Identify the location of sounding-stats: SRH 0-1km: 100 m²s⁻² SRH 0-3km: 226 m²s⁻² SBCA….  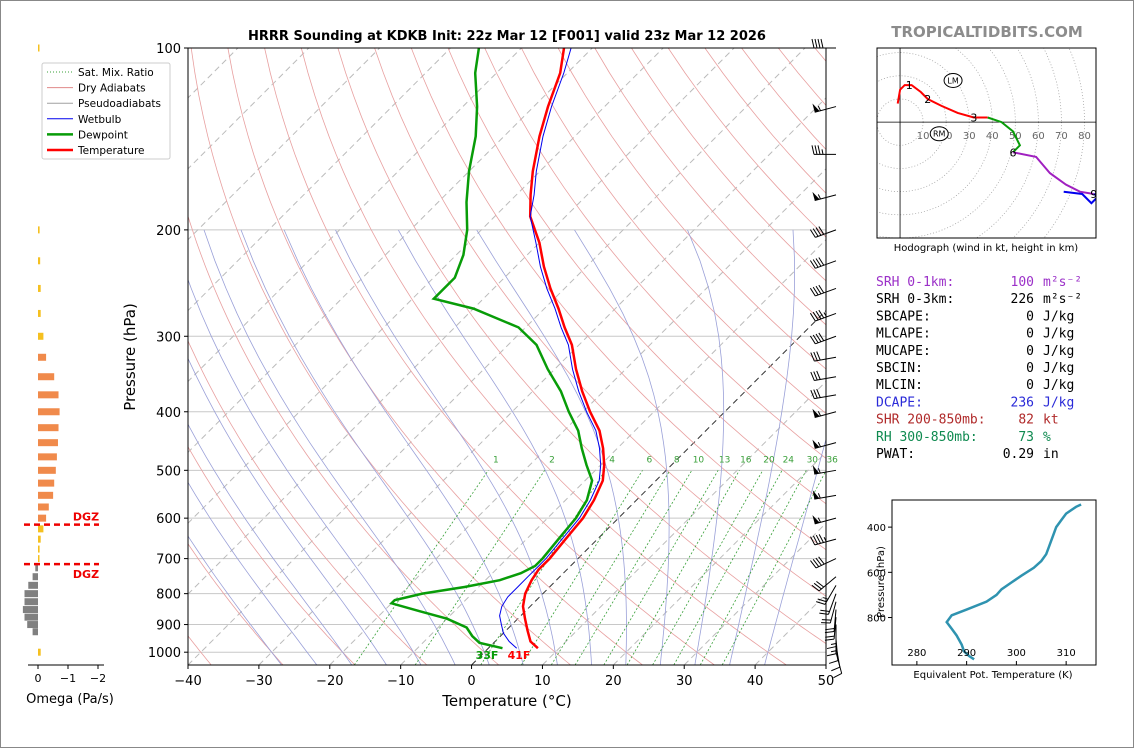
(979, 368).